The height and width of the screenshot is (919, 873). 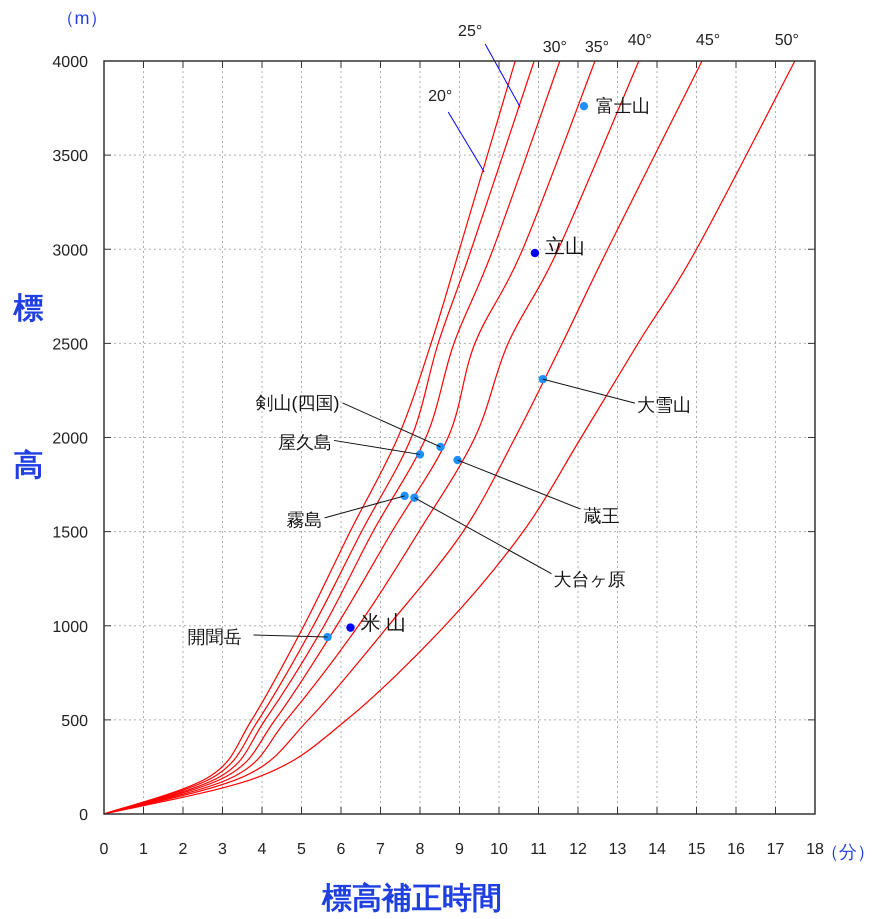 What do you see at coordinates (736, 849) in the screenshot?
I see `x-tick-label: 16` at bounding box center [736, 849].